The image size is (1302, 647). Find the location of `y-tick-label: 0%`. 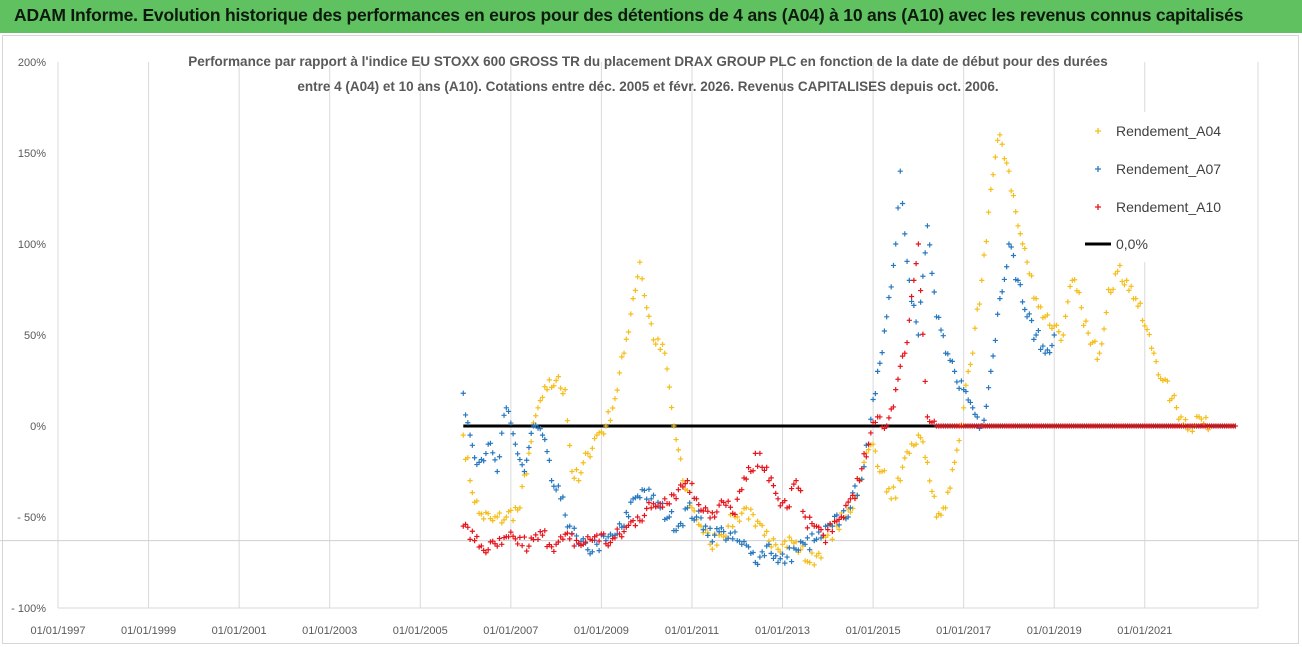

y-tick-label: 0% is located at coordinates (38, 427).